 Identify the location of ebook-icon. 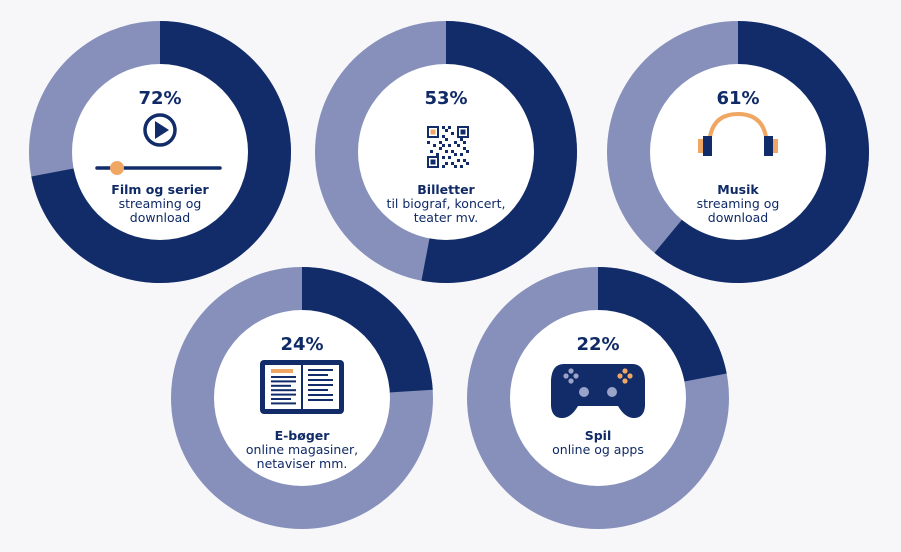
(302, 387).